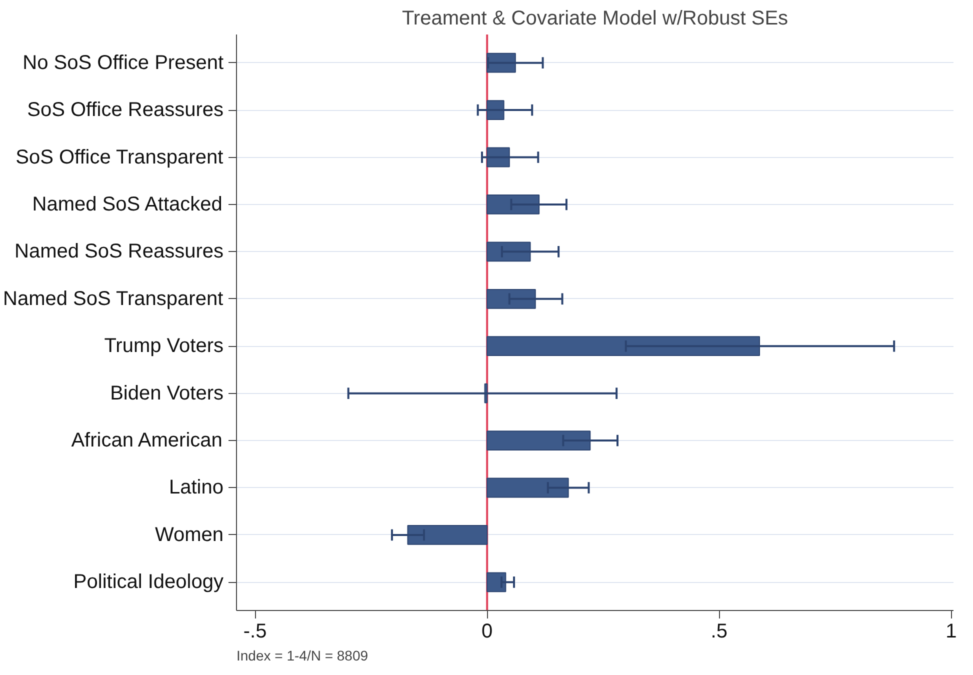  I want to click on y-tick-label: SoS Office Transparent, so click(120, 157).